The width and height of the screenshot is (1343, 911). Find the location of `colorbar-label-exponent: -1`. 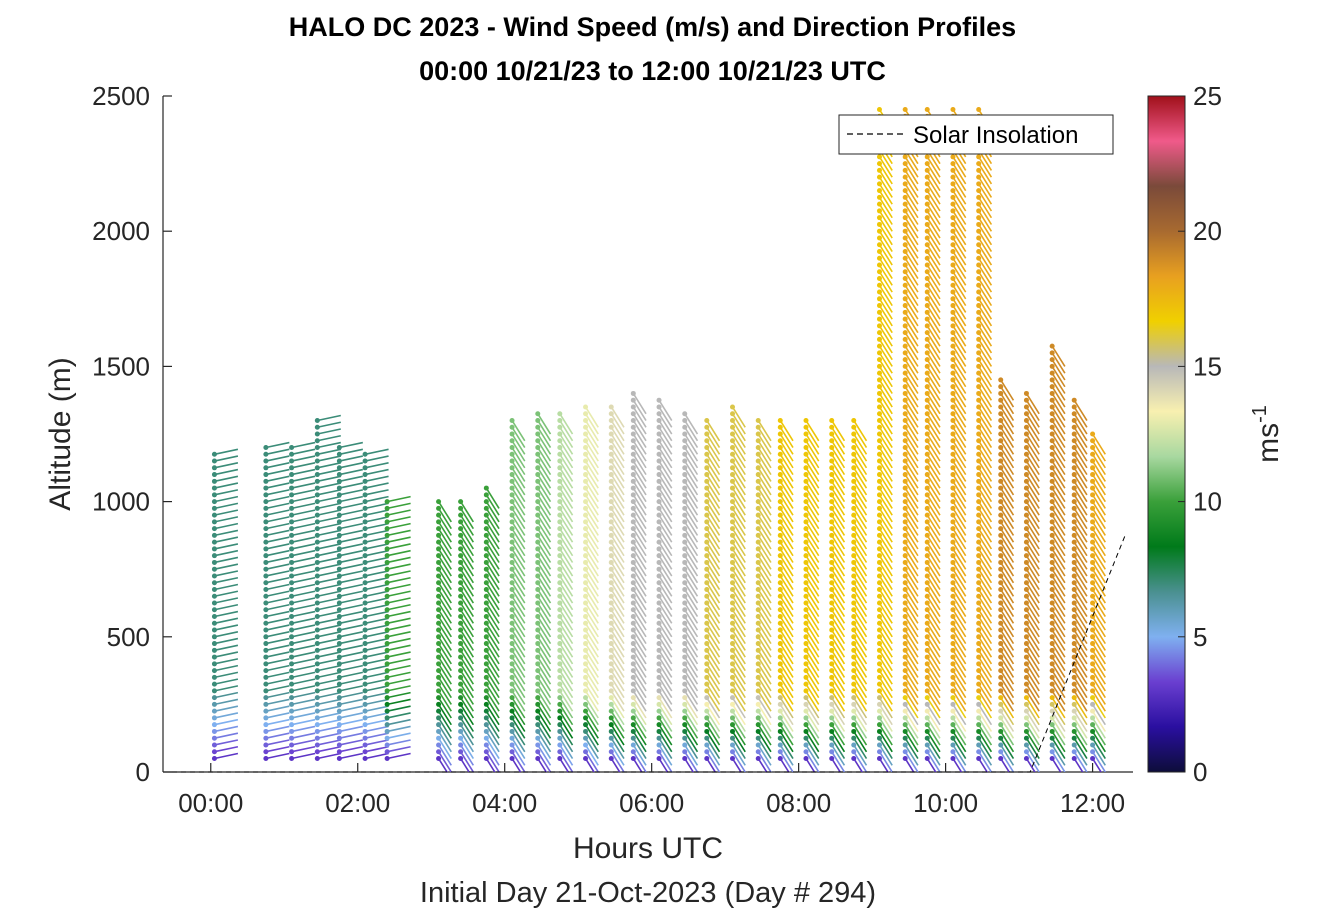

colorbar-label-exponent: -1 is located at coordinates (1260, 414).